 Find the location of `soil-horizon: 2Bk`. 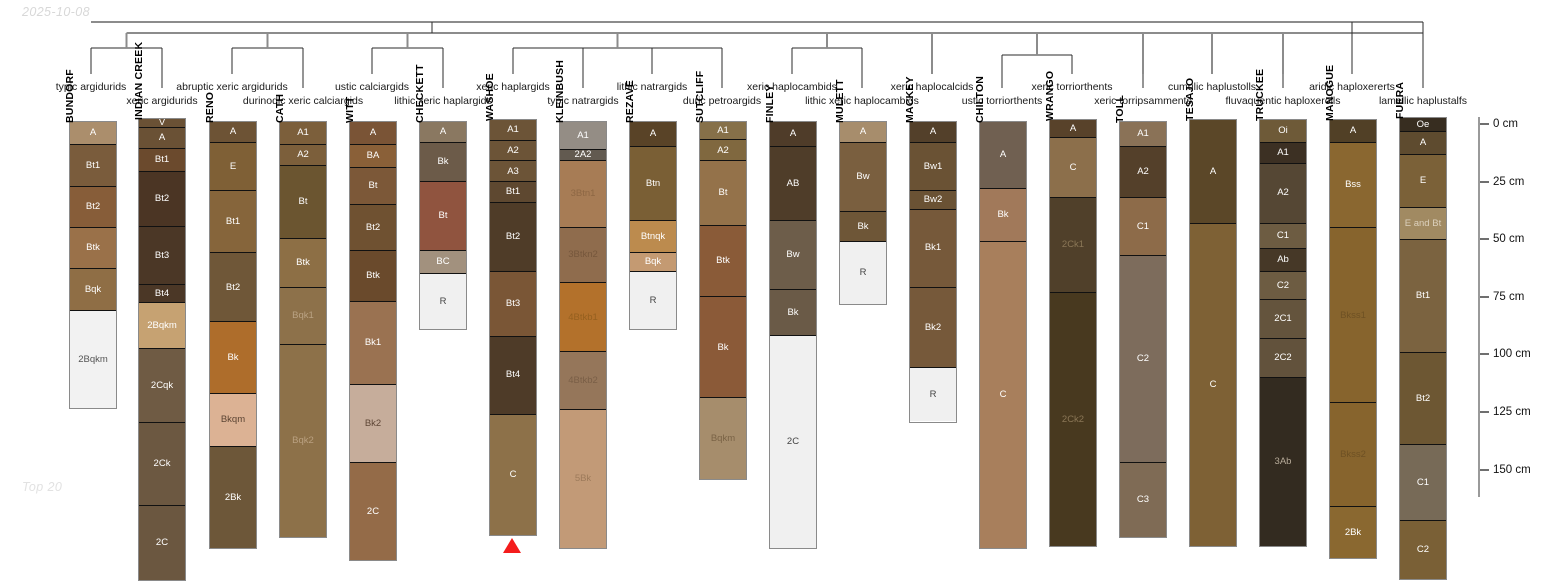

soil-horizon: 2Bk is located at coordinates (1353, 532).